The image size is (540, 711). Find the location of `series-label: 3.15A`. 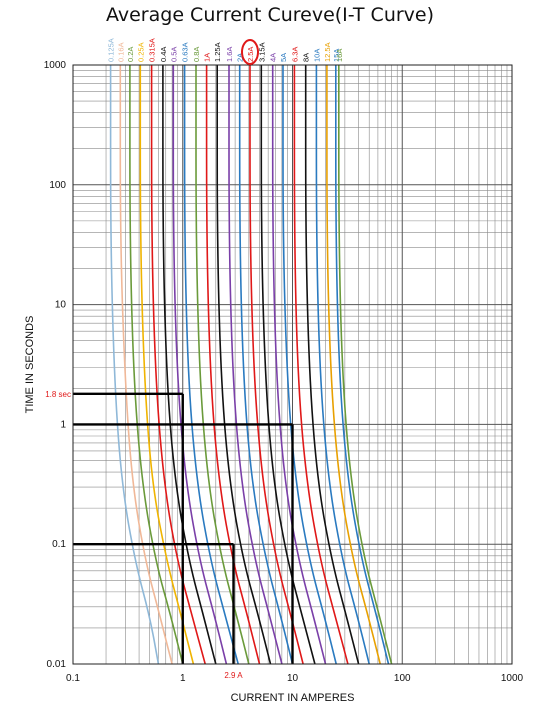

series-label: 3.15A is located at coordinates (261, 52).